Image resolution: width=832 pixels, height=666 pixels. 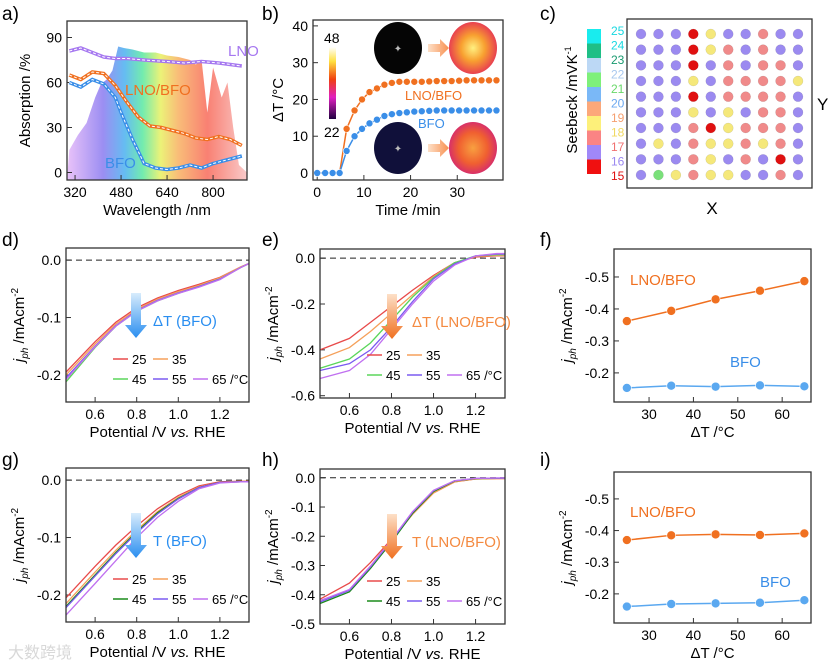 I want to click on colorbar-min-label: 22, so click(x=332, y=132).